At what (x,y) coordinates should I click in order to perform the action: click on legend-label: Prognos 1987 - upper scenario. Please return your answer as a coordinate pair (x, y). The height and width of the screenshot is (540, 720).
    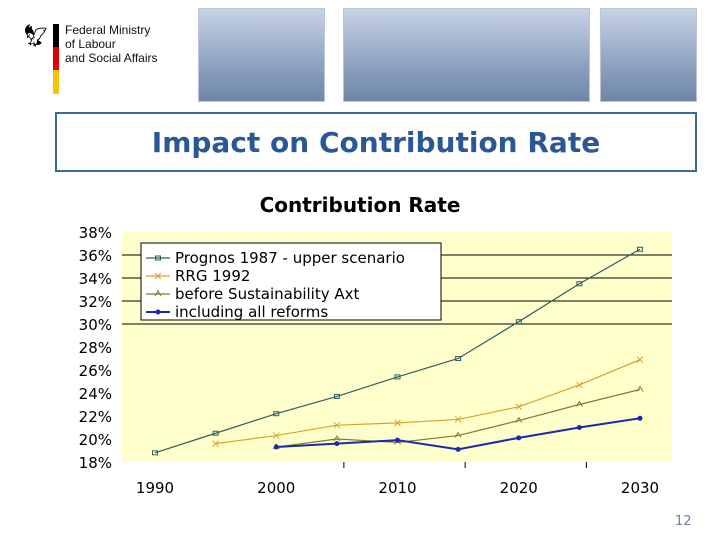
    Looking at the image, I should click on (290, 258).